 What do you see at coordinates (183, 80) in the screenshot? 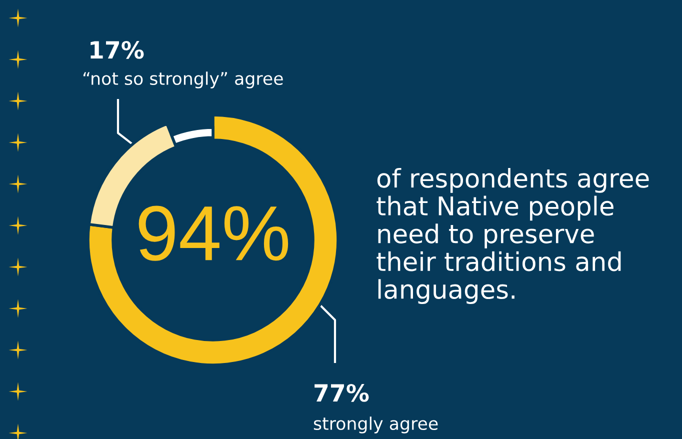
I see `slice-label: “not so strongly” agree` at bounding box center [183, 80].